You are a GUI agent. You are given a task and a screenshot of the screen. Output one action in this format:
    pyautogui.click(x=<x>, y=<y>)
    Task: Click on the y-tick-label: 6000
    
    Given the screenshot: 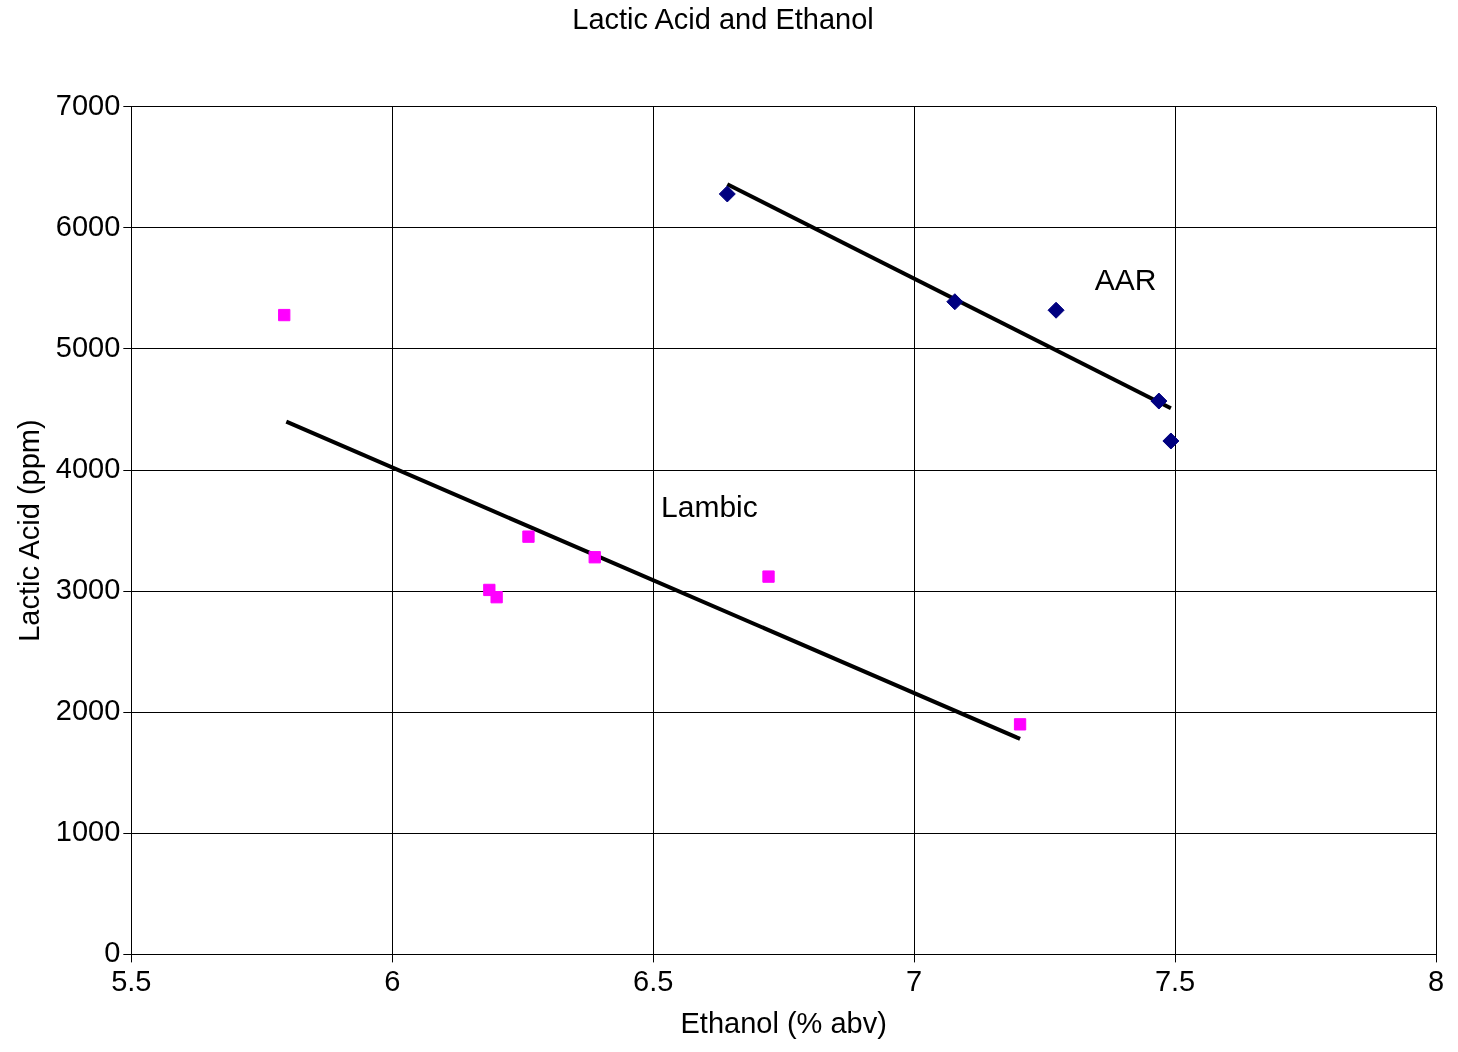 What is the action you would take?
    pyautogui.click(x=88, y=225)
    